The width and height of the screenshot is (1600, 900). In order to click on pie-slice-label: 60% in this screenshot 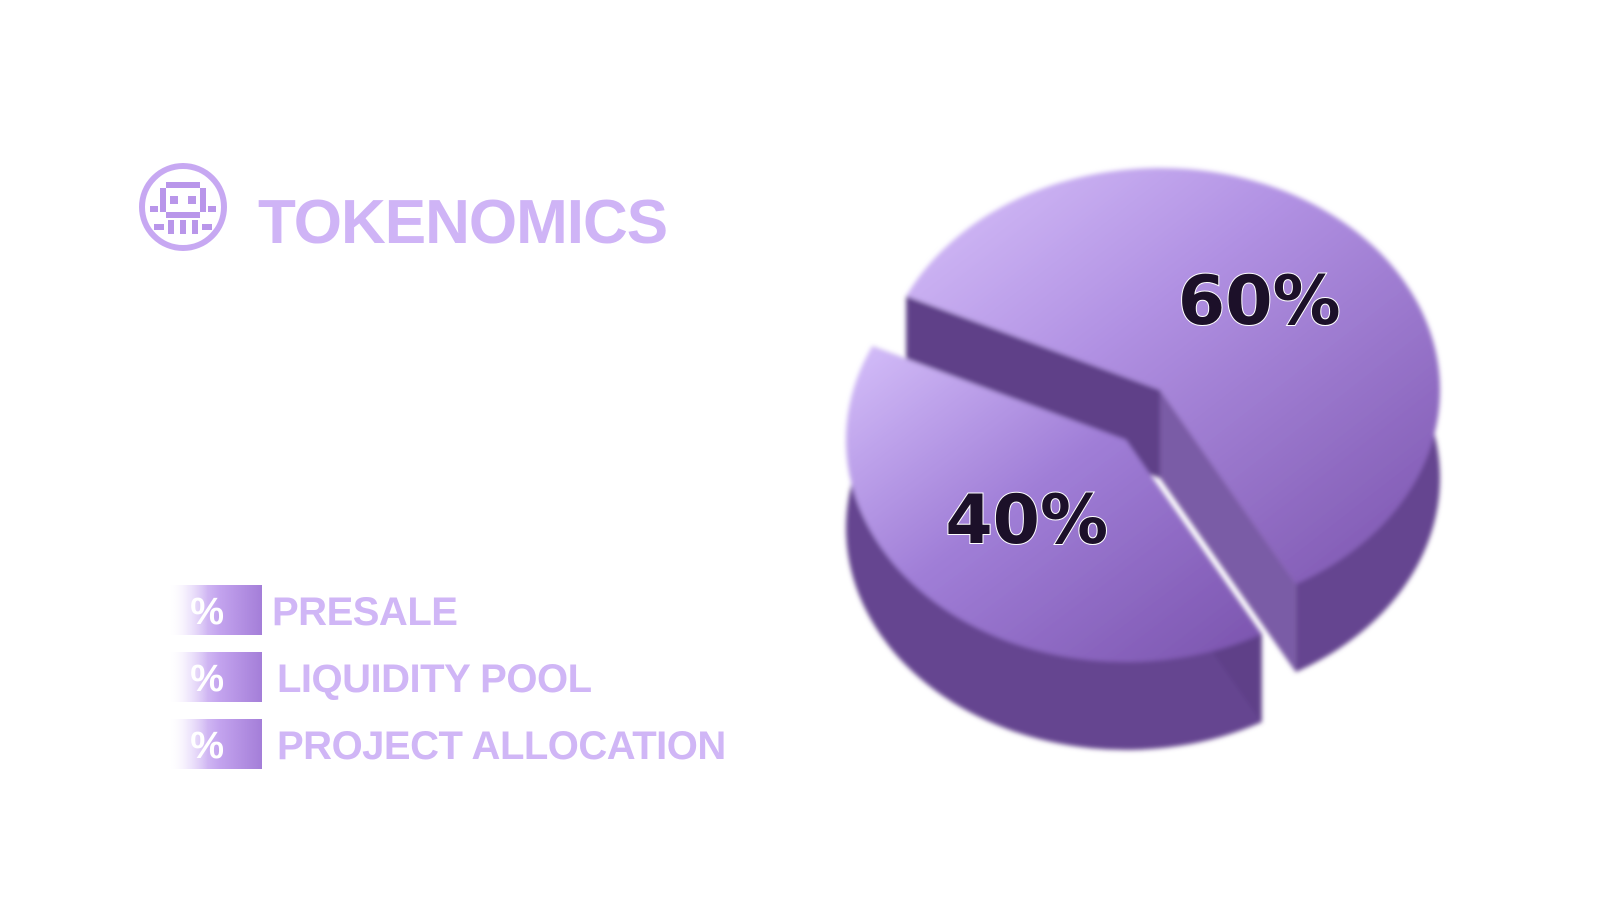, I will do `click(1259, 301)`.